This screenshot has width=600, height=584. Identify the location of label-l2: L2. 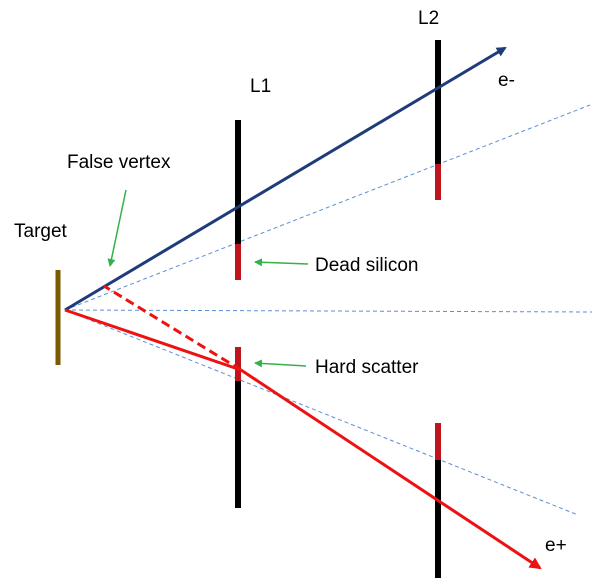
(428, 18).